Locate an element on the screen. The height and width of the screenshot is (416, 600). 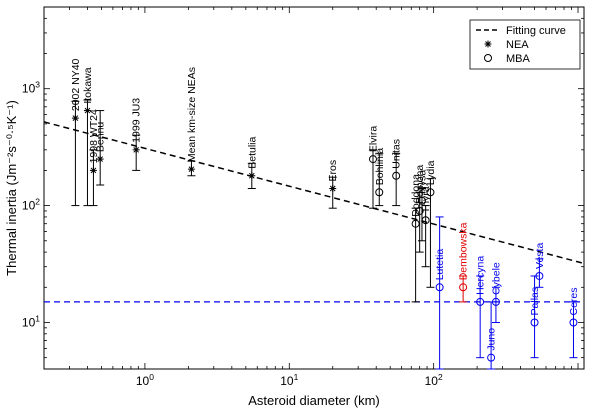
point-label: Thyra is located at coordinates (426, 199).